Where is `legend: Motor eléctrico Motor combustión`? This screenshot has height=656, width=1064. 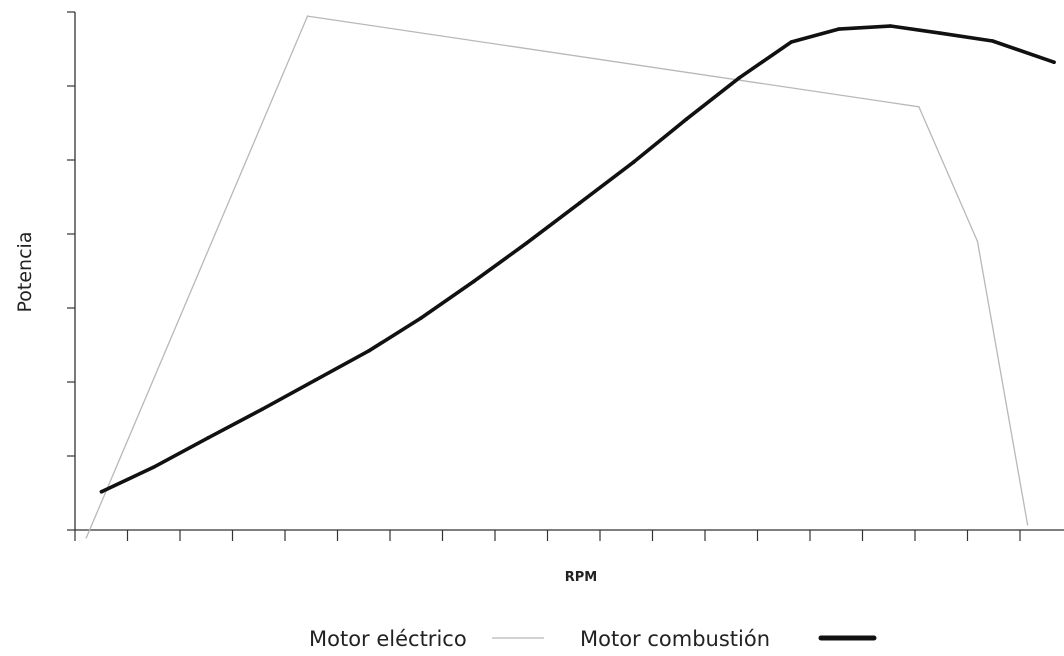 legend: Motor eléctrico Motor combustión is located at coordinates (593, 639).